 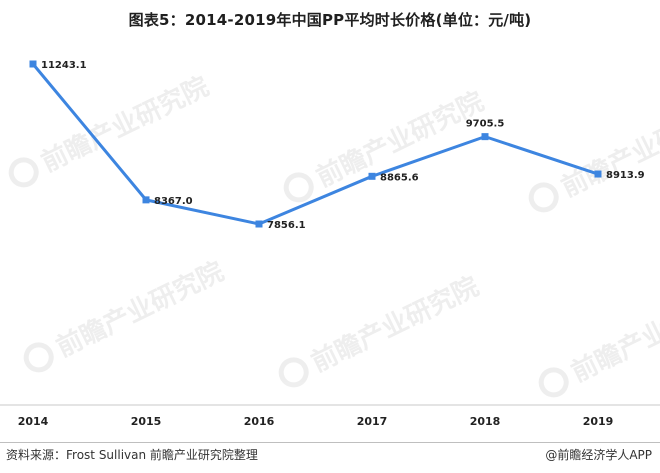 What do you see at coordinates (485, 124) in the screenshot?
I see `data-label: 9705.5` at bounding box center [485, 124].